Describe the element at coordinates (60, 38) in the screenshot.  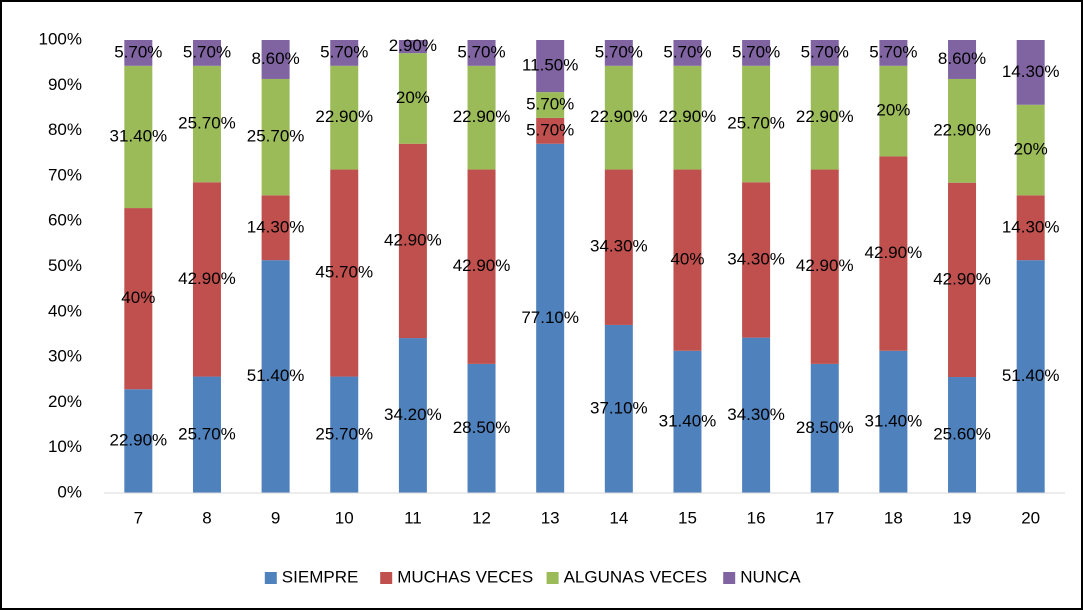
I see `y-tick-label: 100%` at that location.